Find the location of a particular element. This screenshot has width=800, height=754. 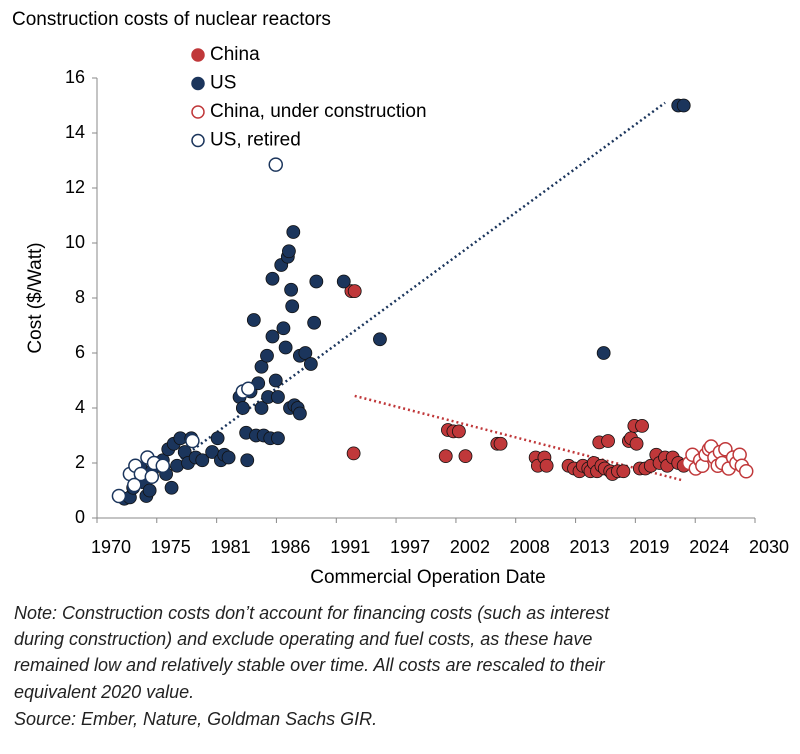

y-tick-label: 8 is located at coordinates (80, 297).